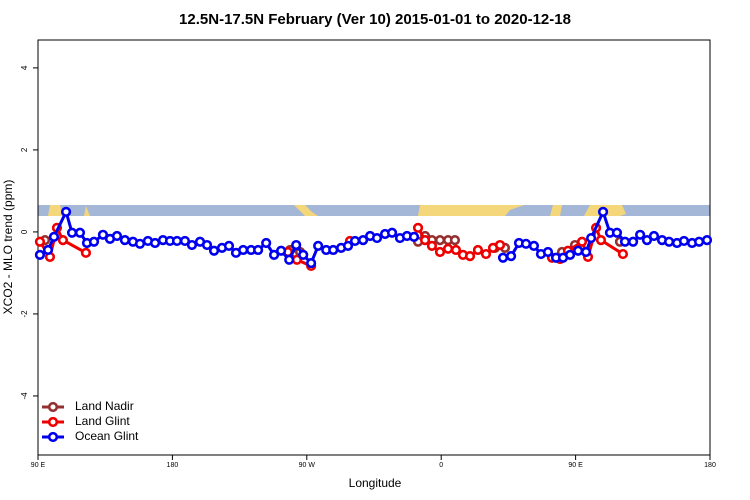  I want to click on y-tick-label: 2, so click(24, 149).